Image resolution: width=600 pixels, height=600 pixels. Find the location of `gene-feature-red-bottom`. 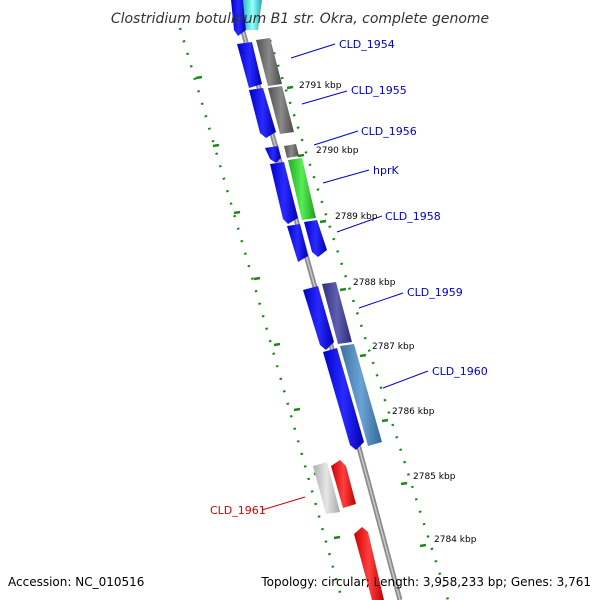

gene-feature-red-bottom is located at coordinates (369, 563).